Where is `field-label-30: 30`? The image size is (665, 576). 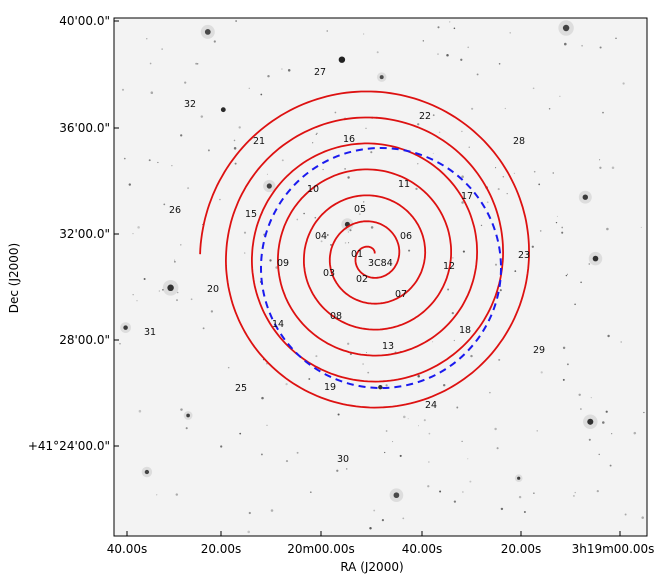 field-label-30: 30 is located at coordinates (343, 459).